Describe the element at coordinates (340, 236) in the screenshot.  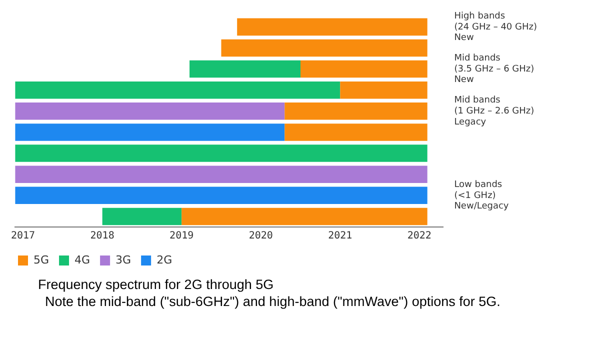
I see `x-tick-label: 2021` at that location.